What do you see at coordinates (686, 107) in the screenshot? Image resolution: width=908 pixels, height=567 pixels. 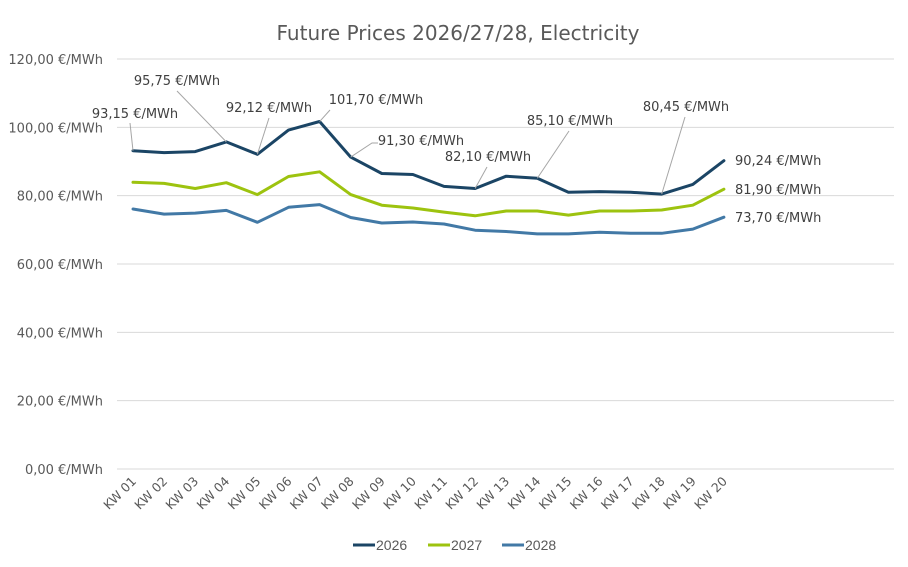 I see `data-label: 80,45 €/MWh` at bounding box center [686, 107].